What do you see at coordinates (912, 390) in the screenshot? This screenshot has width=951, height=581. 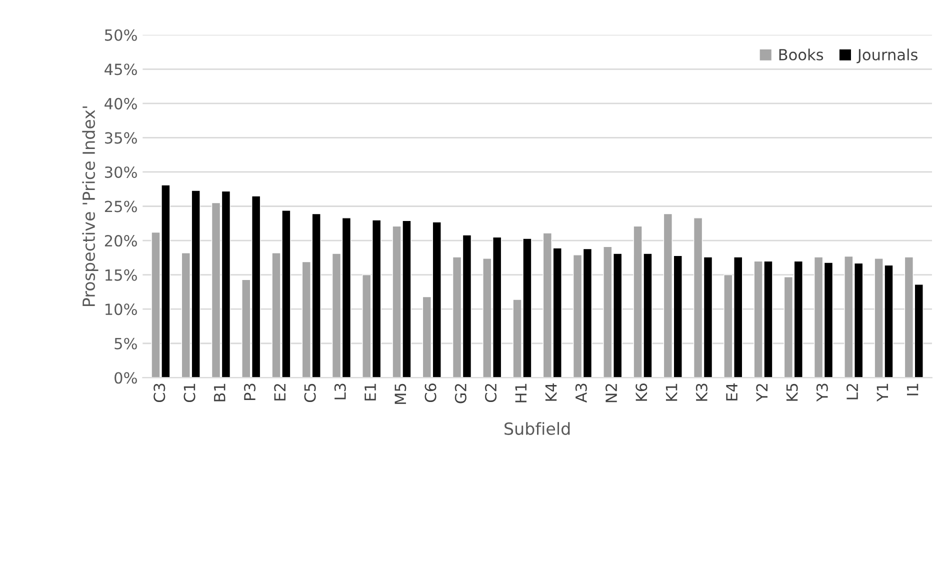 I see `x-tick-label: I1` at bounding box center [912, 390].